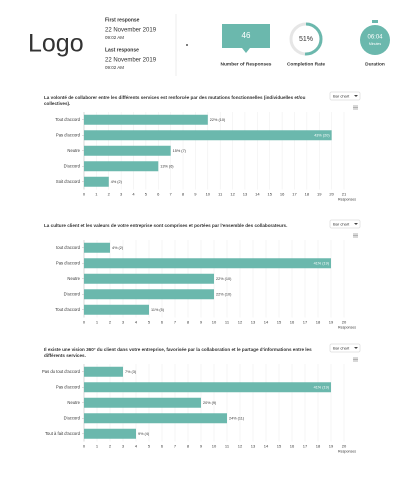 This screenshot has width=400, height=500. Describe the element at coordinates (63, 433) in the screenshot. I see `y-tick-label: Tout à fait d'accord` at that location.